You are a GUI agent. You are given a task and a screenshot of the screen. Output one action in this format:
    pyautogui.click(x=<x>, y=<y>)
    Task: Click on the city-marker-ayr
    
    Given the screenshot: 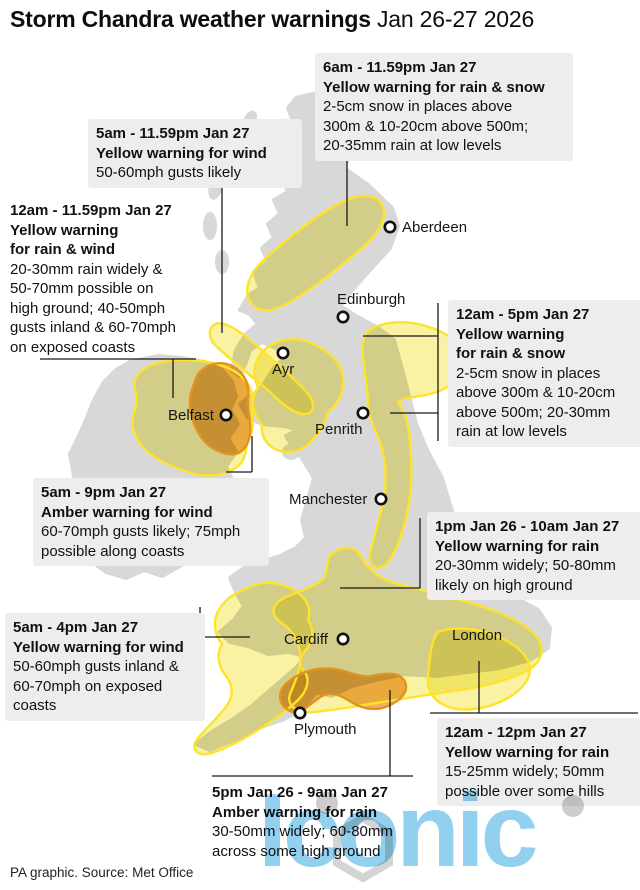 What is the action you would take?
    pyautogui.click(x=283, y=353)
    